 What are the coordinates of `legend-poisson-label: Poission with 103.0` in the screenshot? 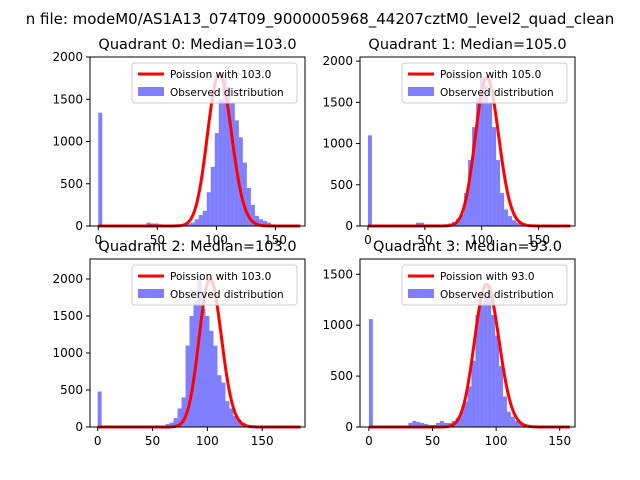 It's located at (220, 277).